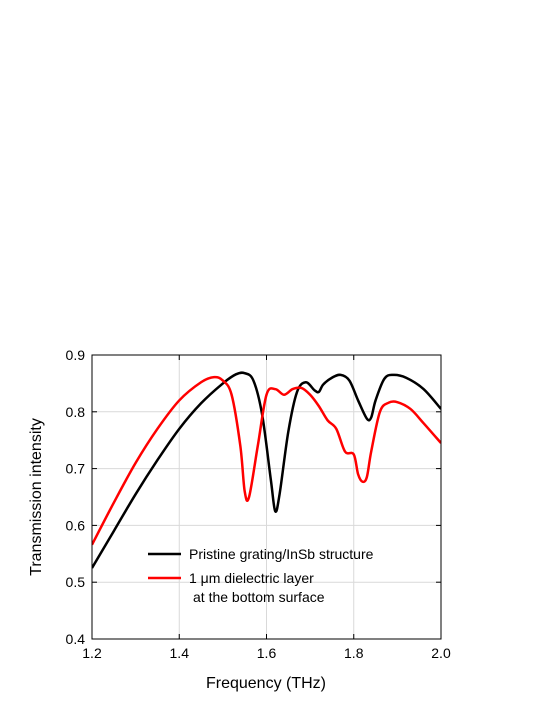 The height and width of the screenshot is (705, 545). I want to click on x-tick-label-3: 1.8, so click(354, 653).